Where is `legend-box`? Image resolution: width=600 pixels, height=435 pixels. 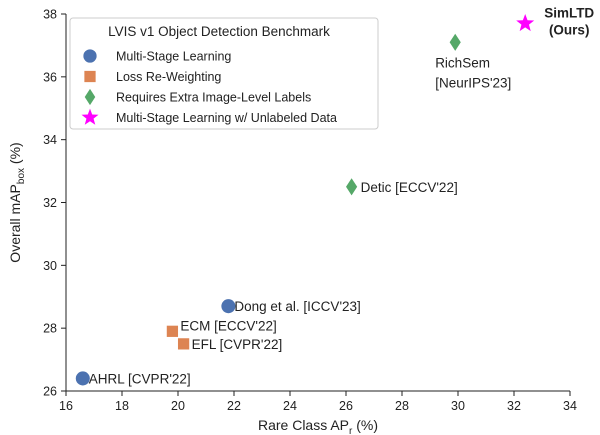 legend-box is located at coordinates (224, 73).